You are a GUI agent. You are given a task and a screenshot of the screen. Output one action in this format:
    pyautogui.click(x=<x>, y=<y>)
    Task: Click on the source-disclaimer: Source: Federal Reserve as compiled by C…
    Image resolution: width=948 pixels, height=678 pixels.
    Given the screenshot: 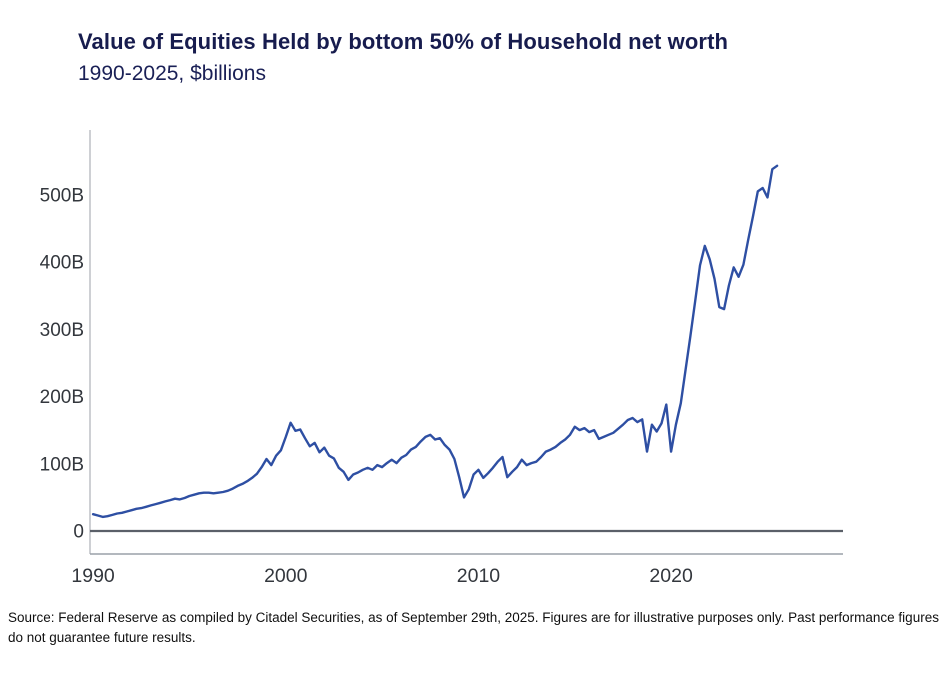 What is the action you would take?
    pyautogui.click(x=473, y=627)
    